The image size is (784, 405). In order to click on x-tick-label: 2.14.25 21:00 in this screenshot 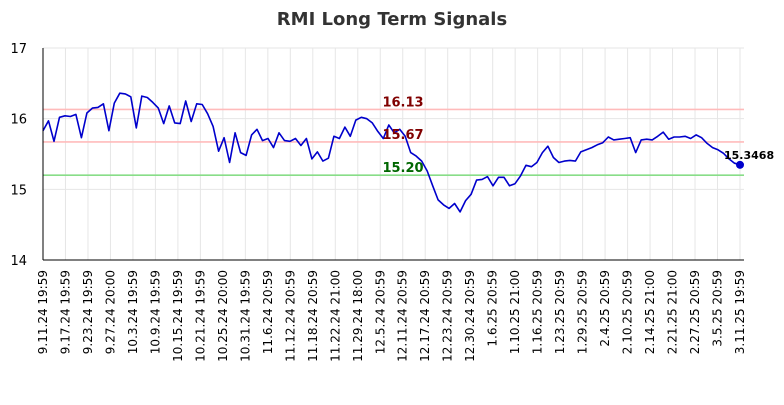, I will do `click(650, 312)`.